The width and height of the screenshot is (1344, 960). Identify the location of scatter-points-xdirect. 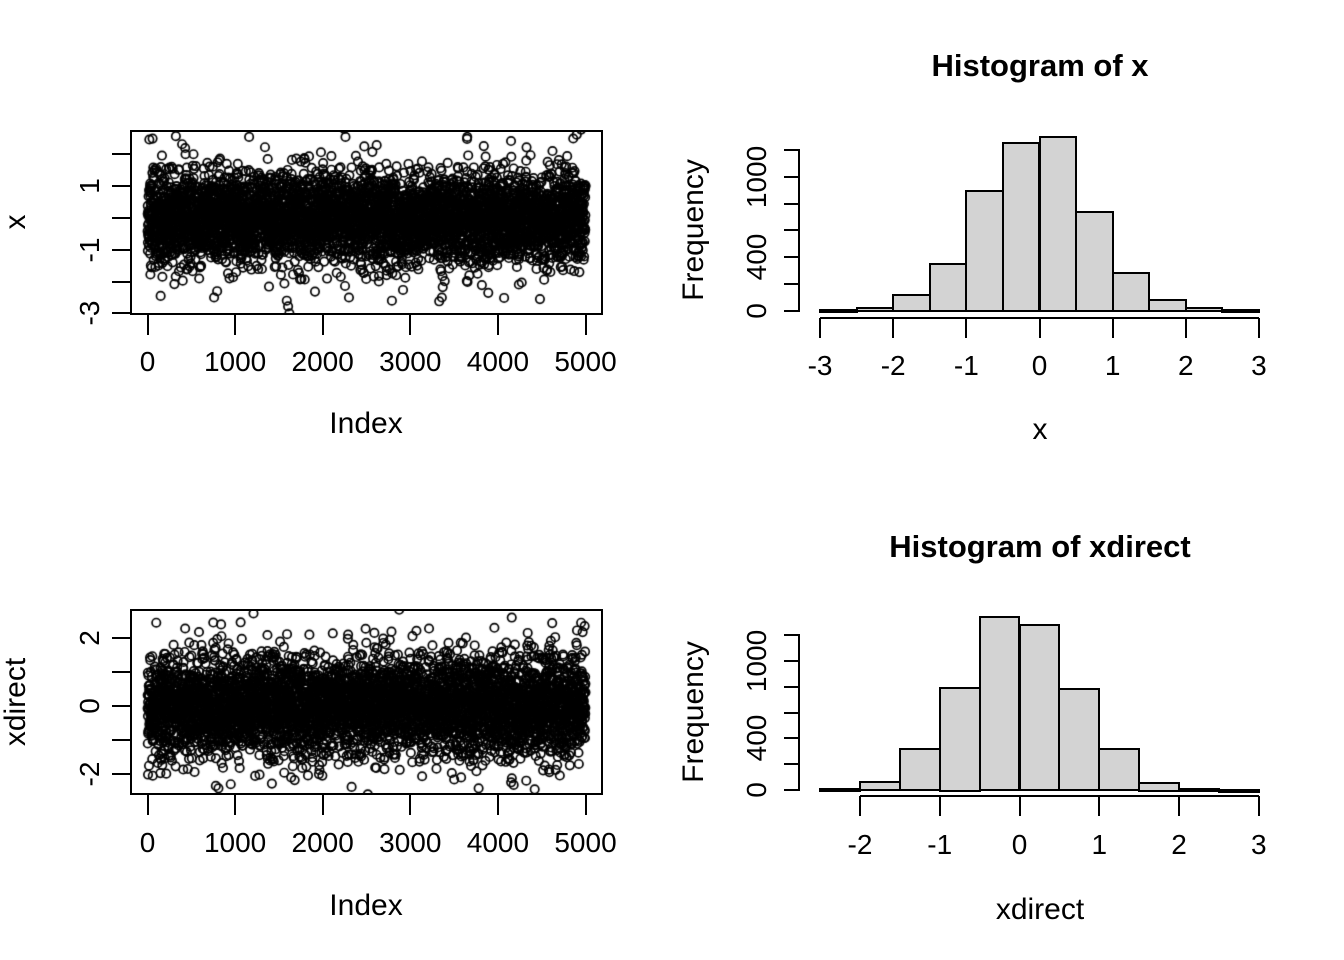
(366, 702).